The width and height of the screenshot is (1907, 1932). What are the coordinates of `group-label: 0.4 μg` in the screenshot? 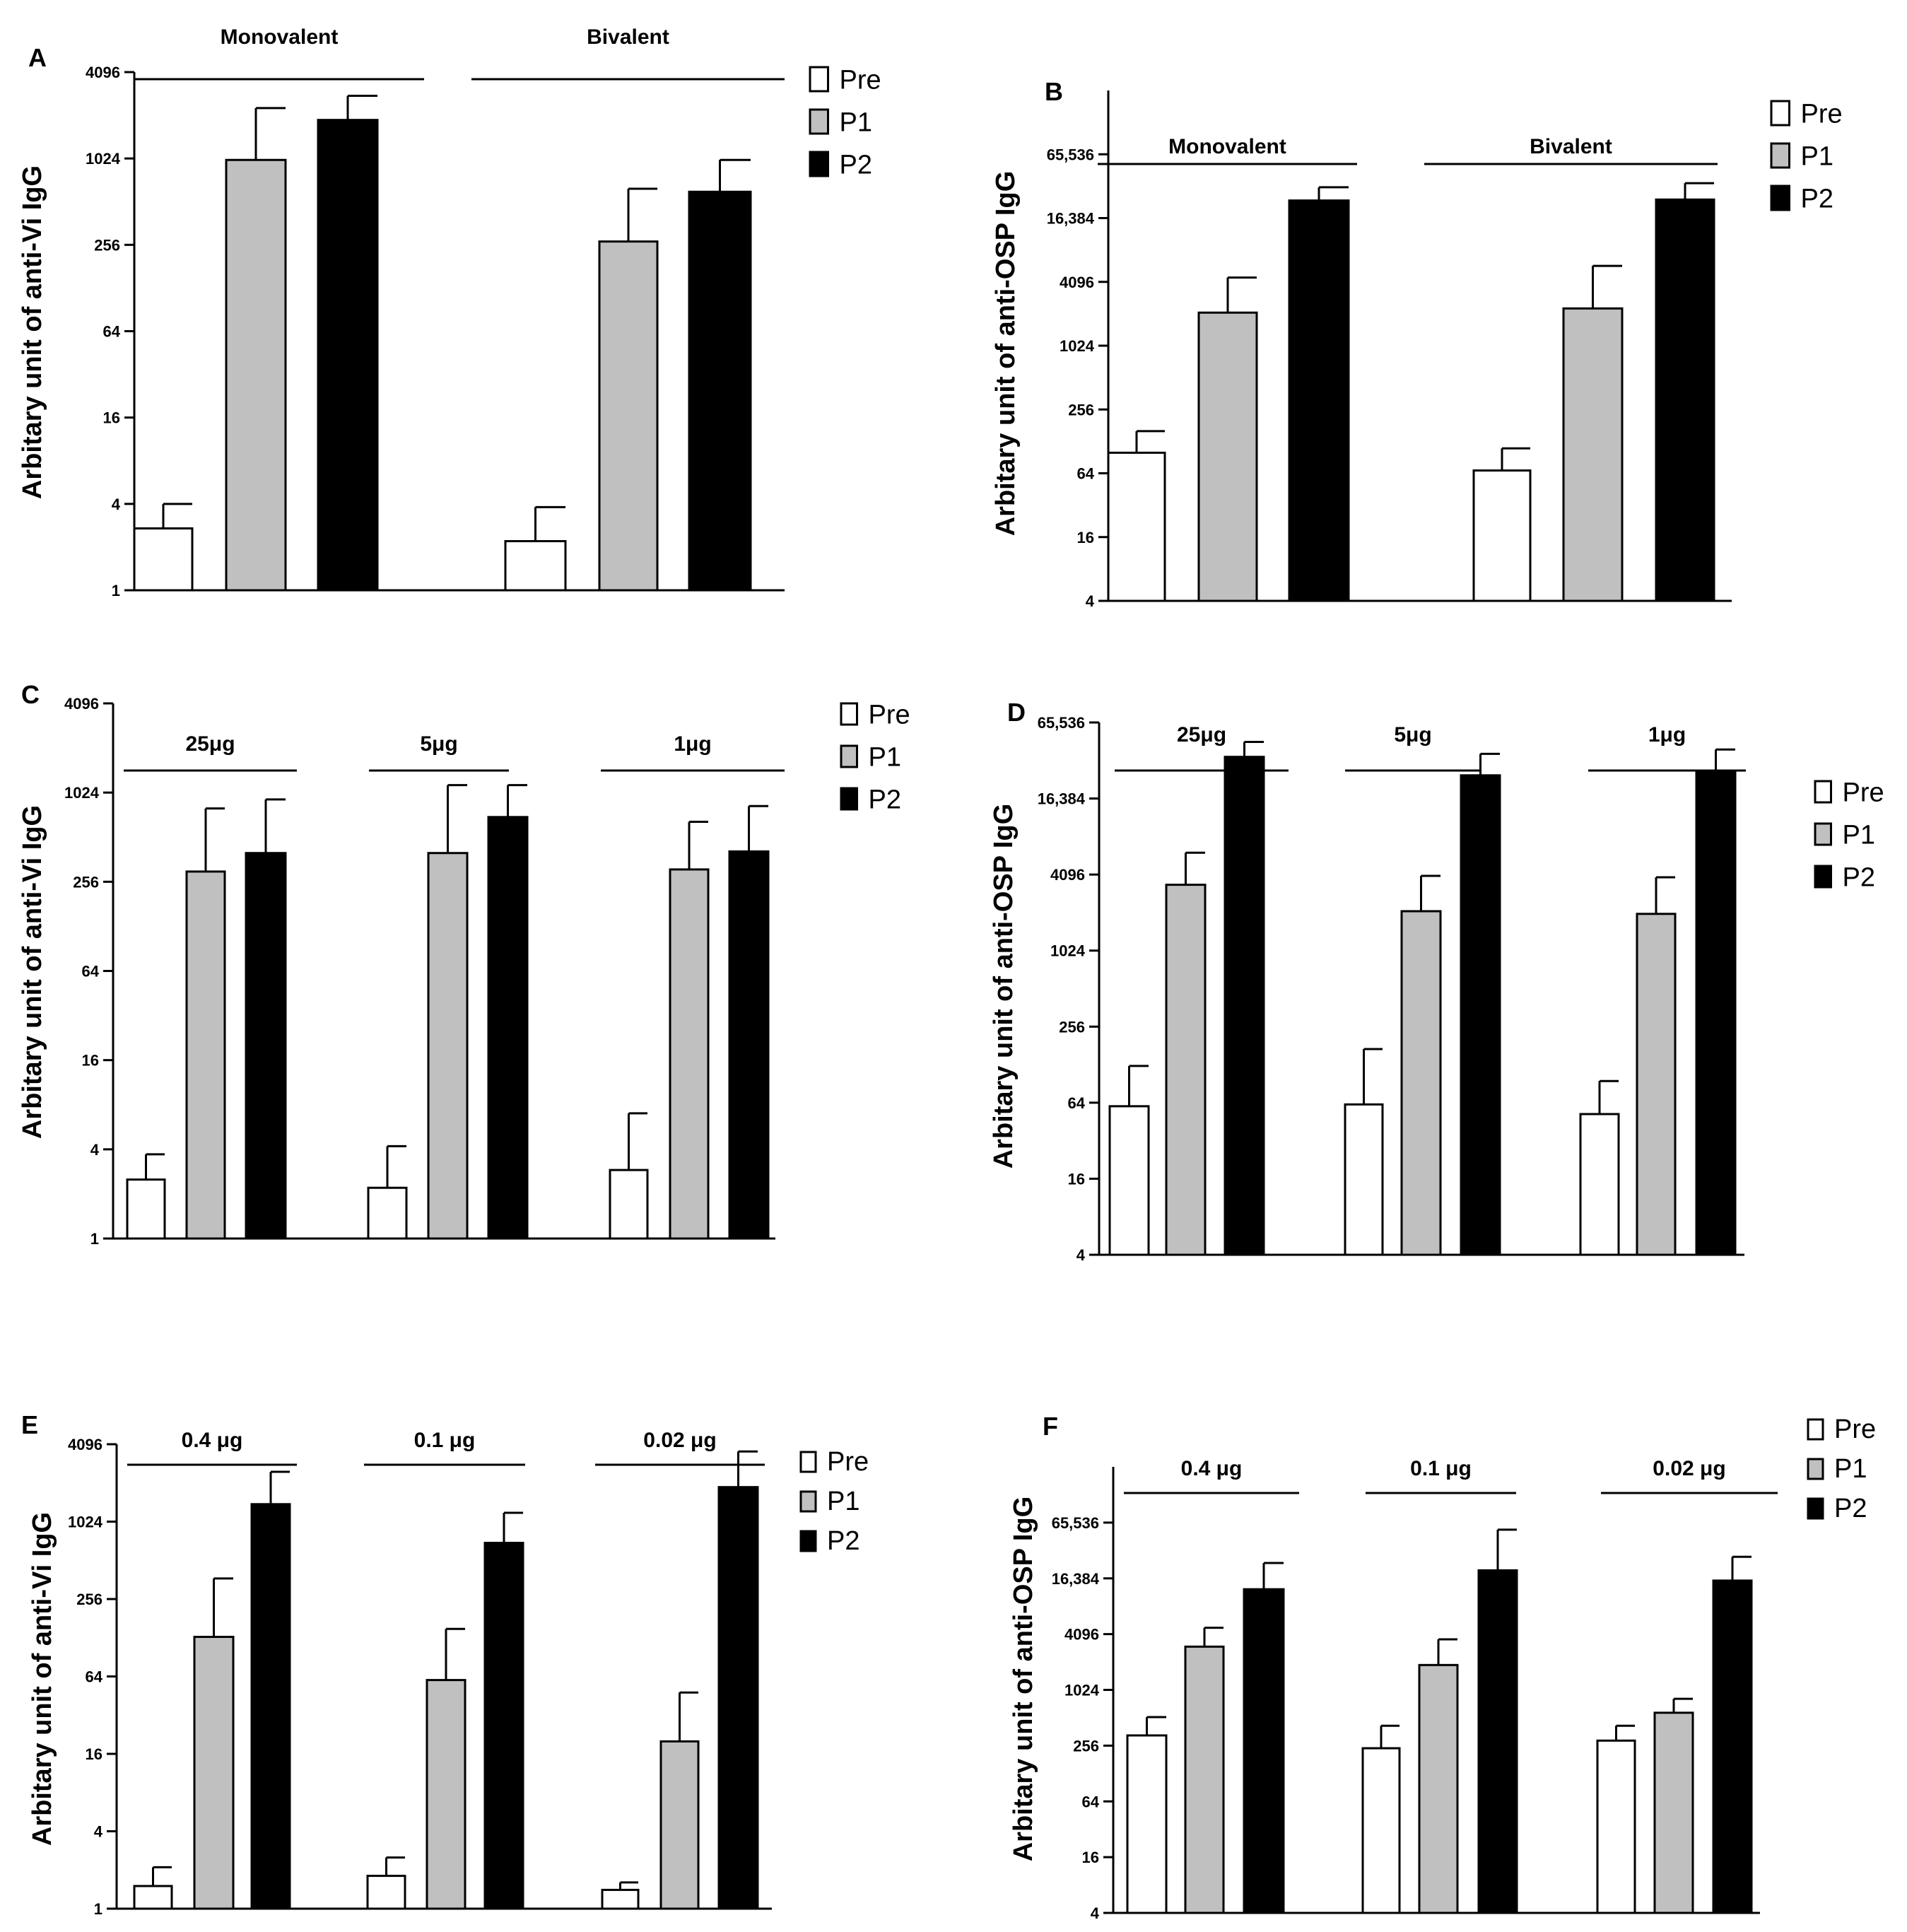 It's located at (212, 1441).